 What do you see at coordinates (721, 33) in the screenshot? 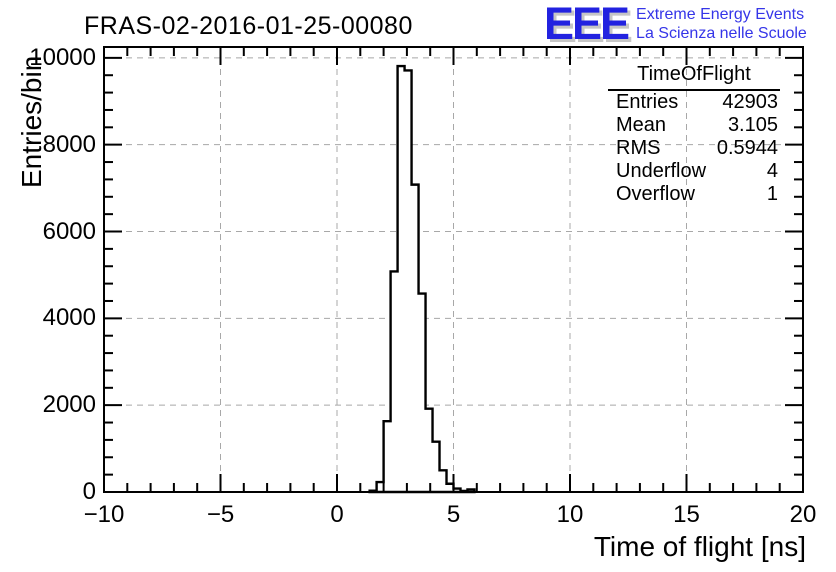
I see `eee-logo-line2: La Scienza nelle Scuole` at bounding box center [721, 33].